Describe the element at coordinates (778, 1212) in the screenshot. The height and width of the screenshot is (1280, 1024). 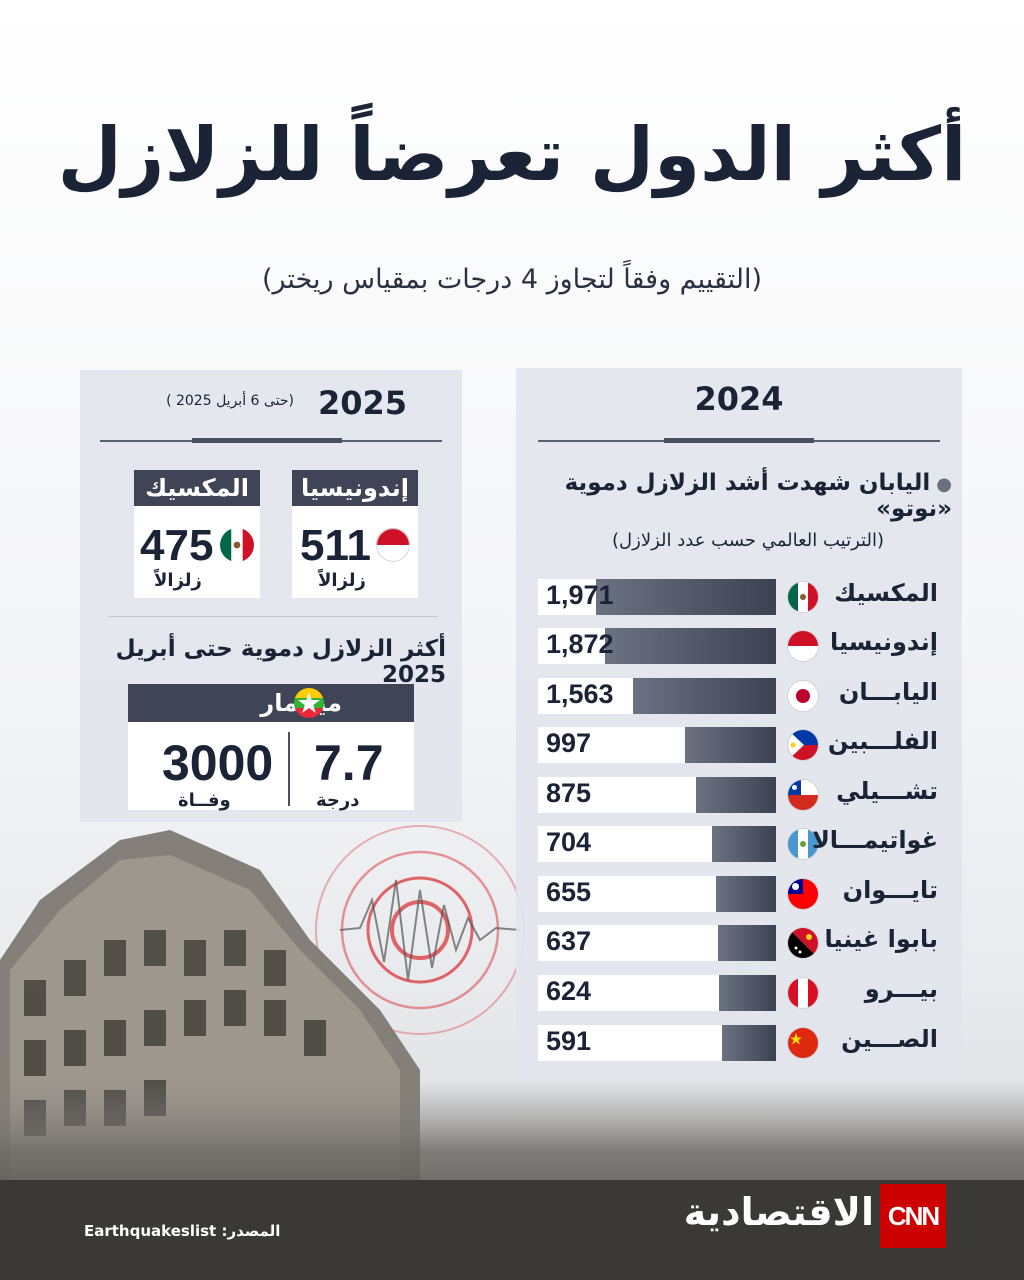
I see `brand-name: الاقتصادية` at that location.